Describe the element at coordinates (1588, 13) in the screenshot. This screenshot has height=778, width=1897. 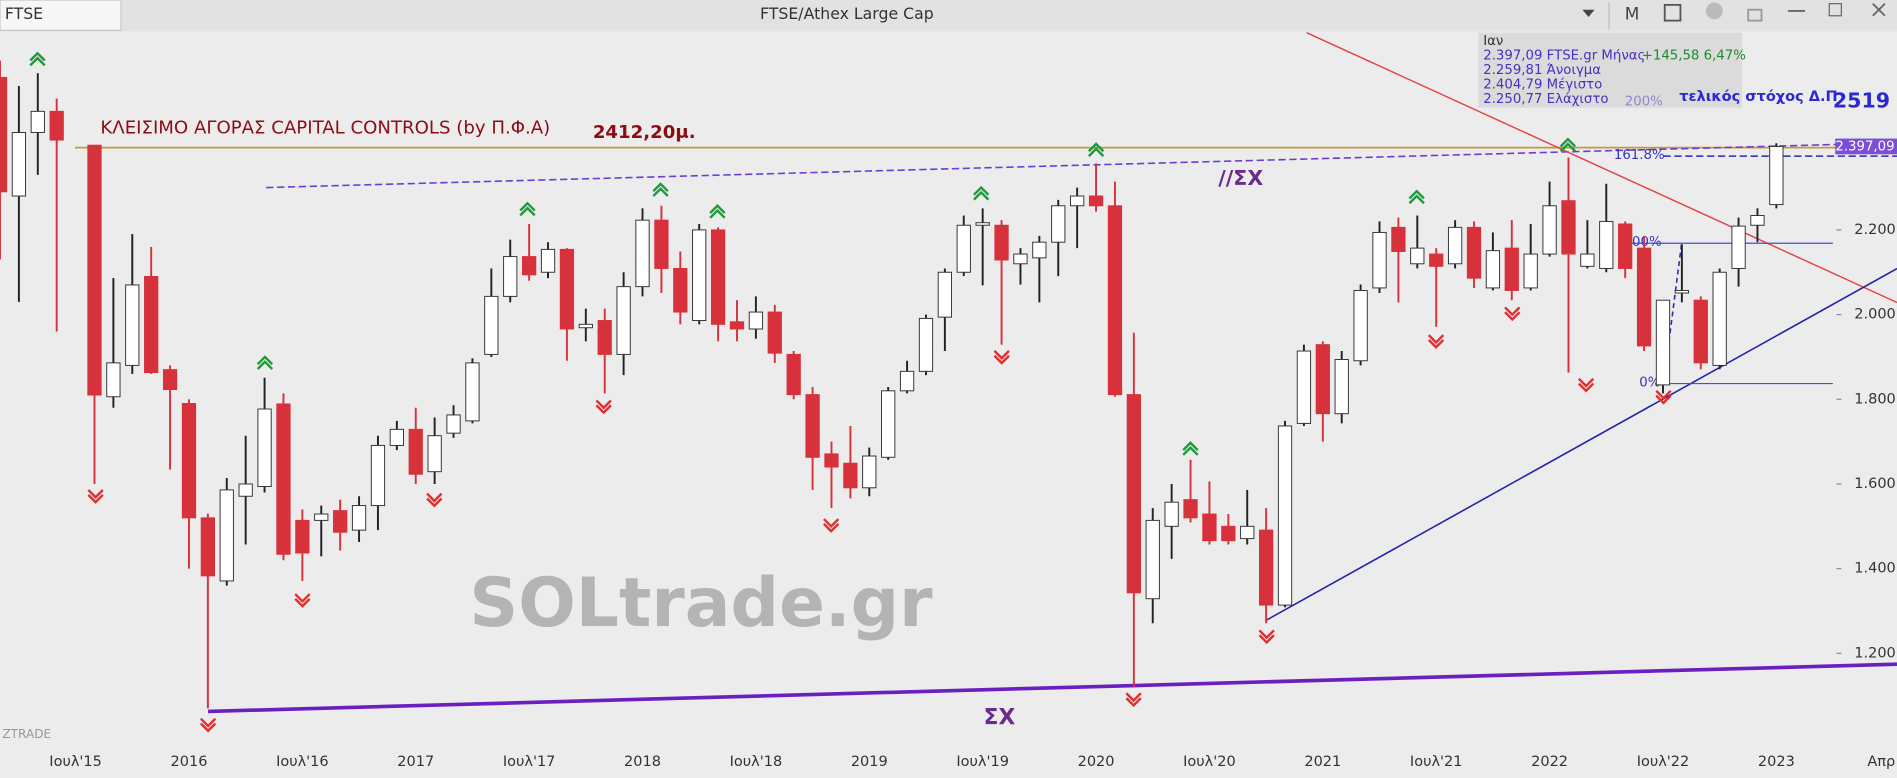
I see `dropdown-icon` at that location.